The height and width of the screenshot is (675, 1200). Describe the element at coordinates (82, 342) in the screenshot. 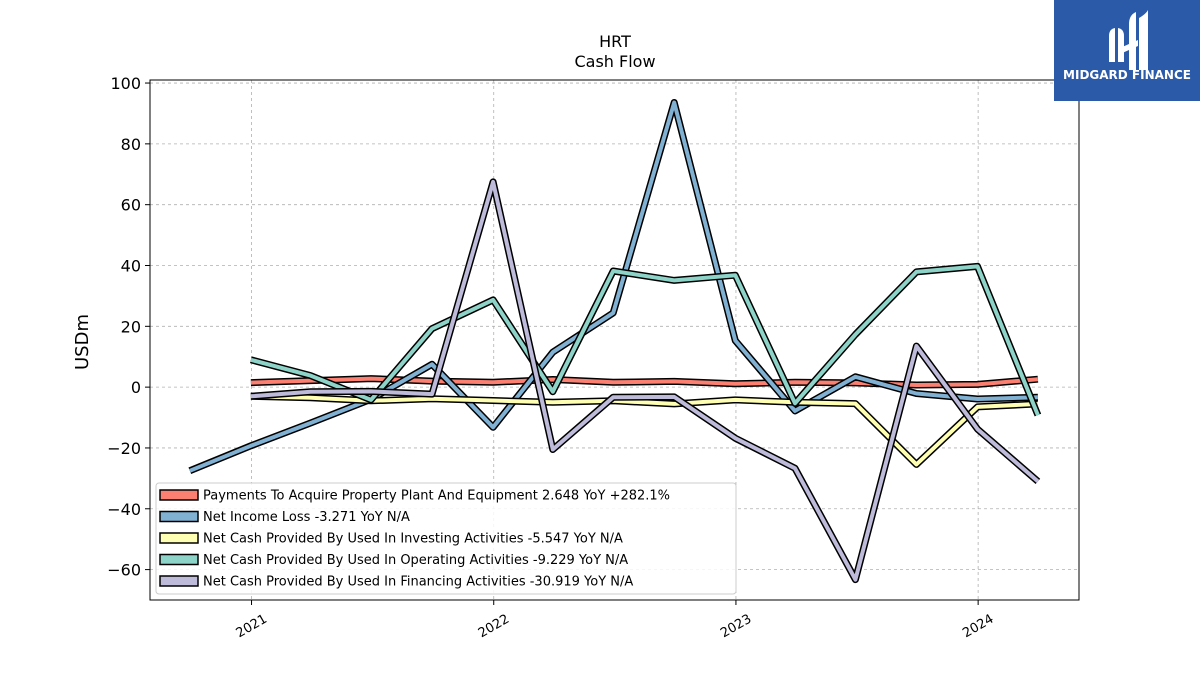

I see `y-axis-label: USDm` at that location.